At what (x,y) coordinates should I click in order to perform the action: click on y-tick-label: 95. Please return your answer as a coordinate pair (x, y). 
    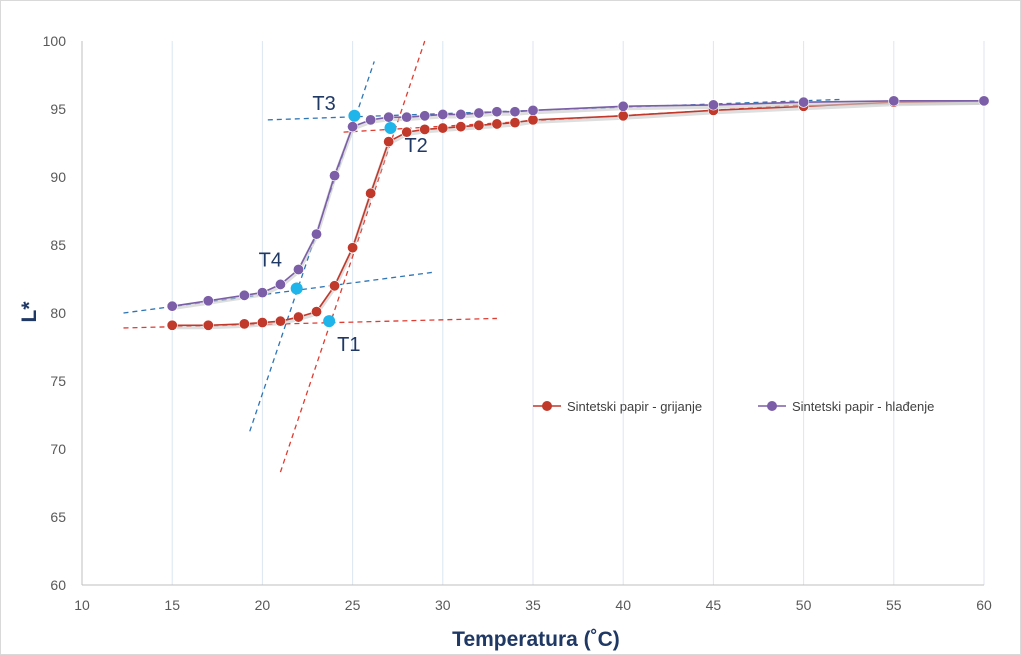
    Looking at the image, I should click on (58, 109).